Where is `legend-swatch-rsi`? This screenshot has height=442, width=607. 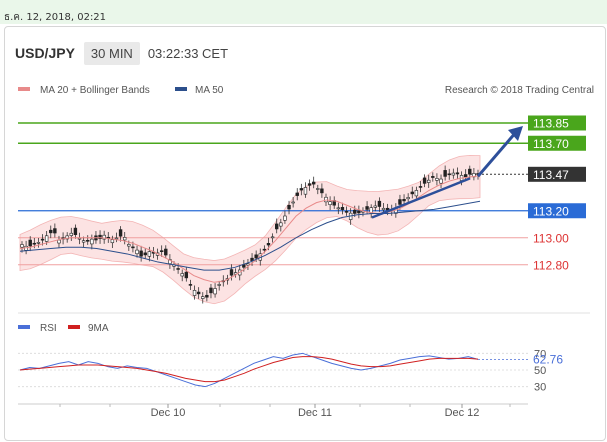 legend-swatch-rsi is located at coordinates (24, 327).